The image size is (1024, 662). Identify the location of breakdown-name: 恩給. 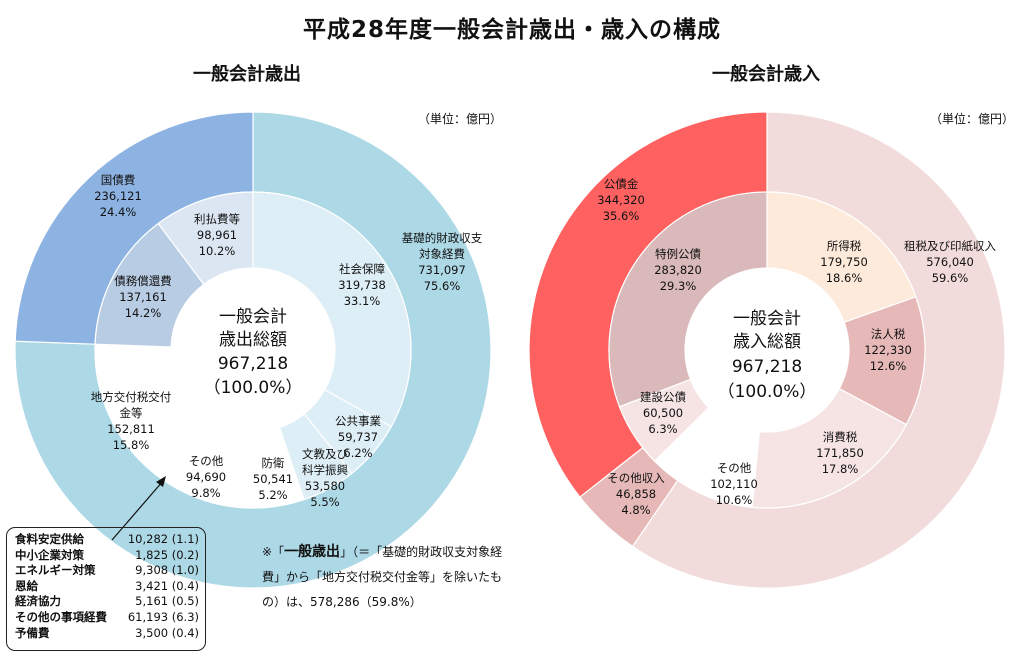
(26, 585).